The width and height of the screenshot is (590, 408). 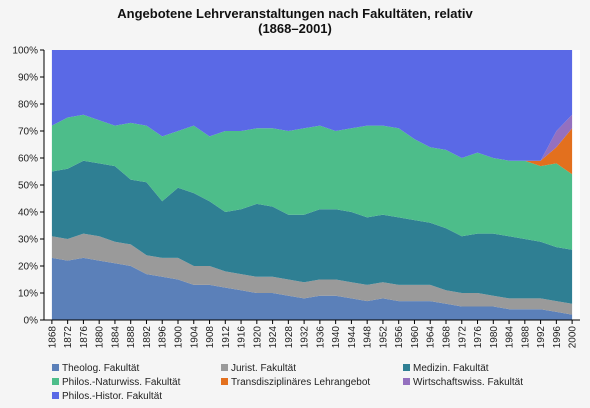 What do you see at coordinates (468, 382) in the screenshot?
I see `legend-label: Wirtschaftswiss. Fakultät` at bounding box center [468, 382].